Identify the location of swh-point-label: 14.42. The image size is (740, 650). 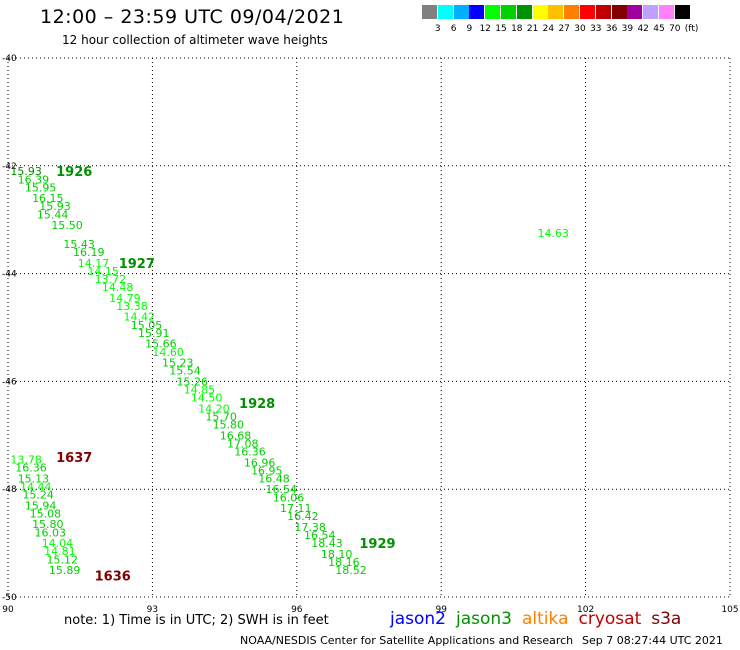
(139, 317).